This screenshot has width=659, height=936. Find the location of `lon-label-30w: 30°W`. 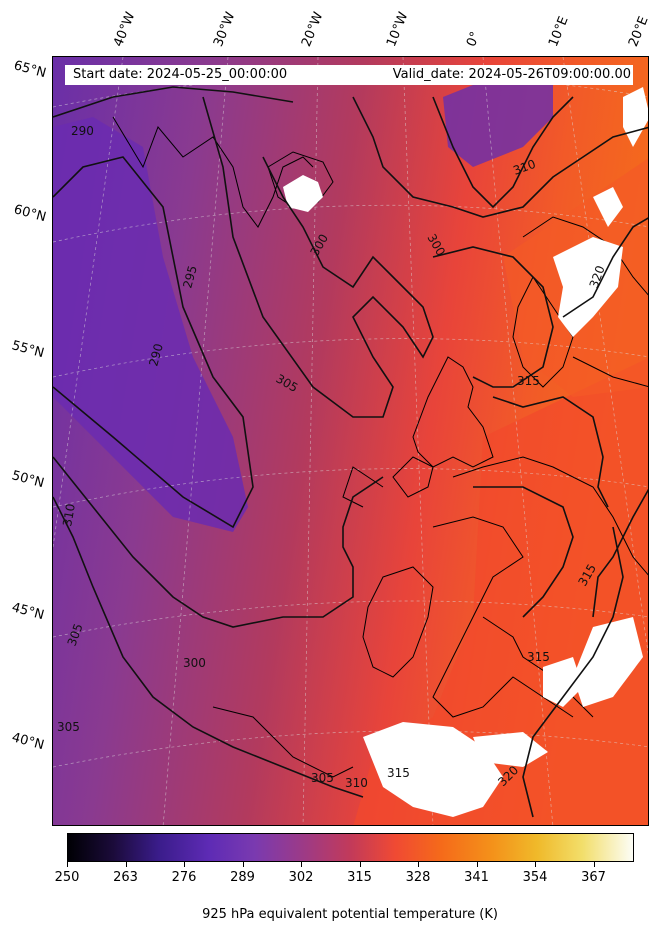

lon-label-30w: 30°W is located at coordinates (225, 29).